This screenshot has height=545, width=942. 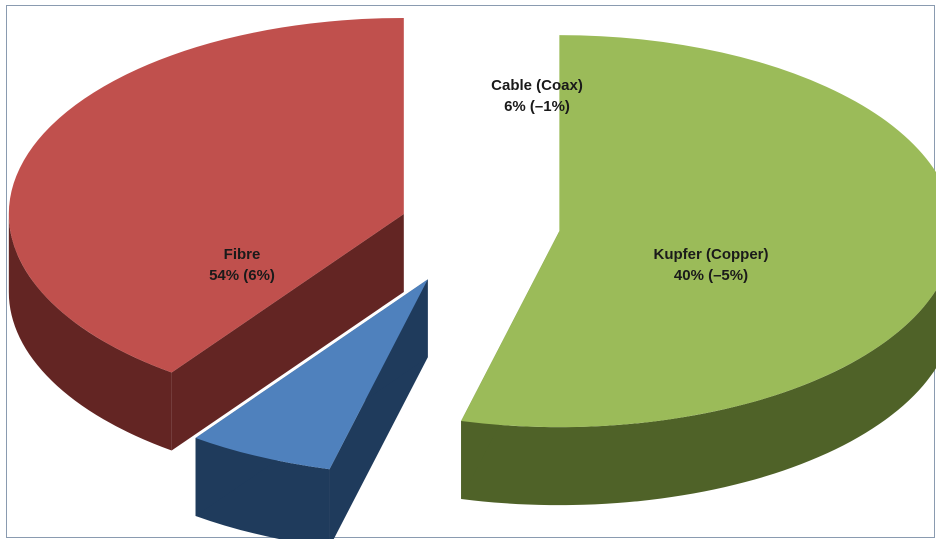 What do you see at coordinates (242, 254) in the screenshot?
I see `label-fibre-name: Fibre` at bounding box center [242, 254].